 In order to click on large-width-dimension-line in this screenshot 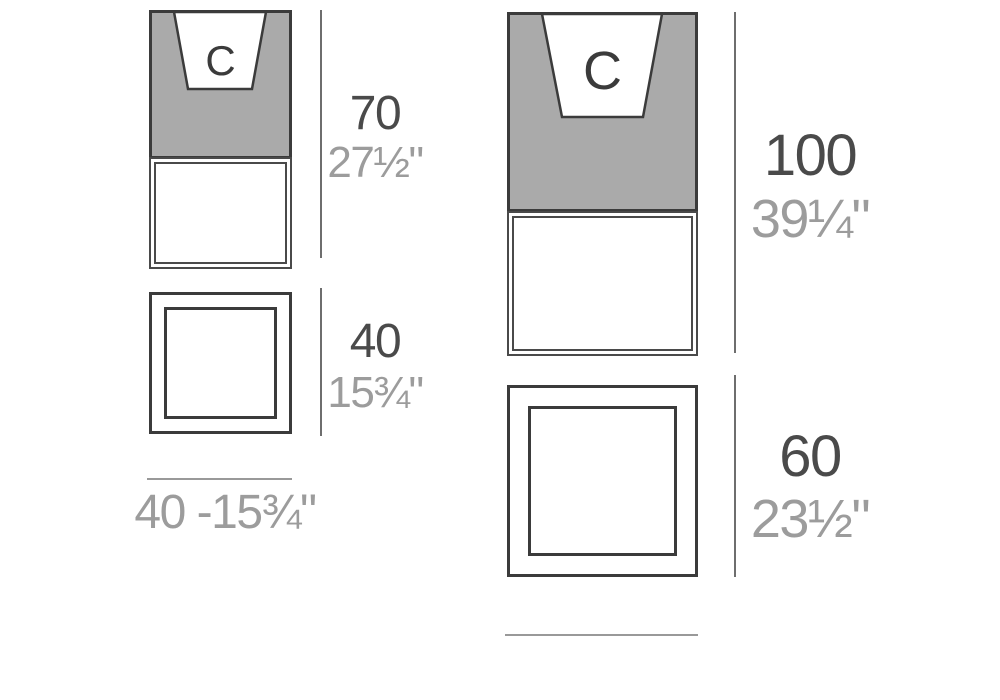, I will do `click(601, 635)`.